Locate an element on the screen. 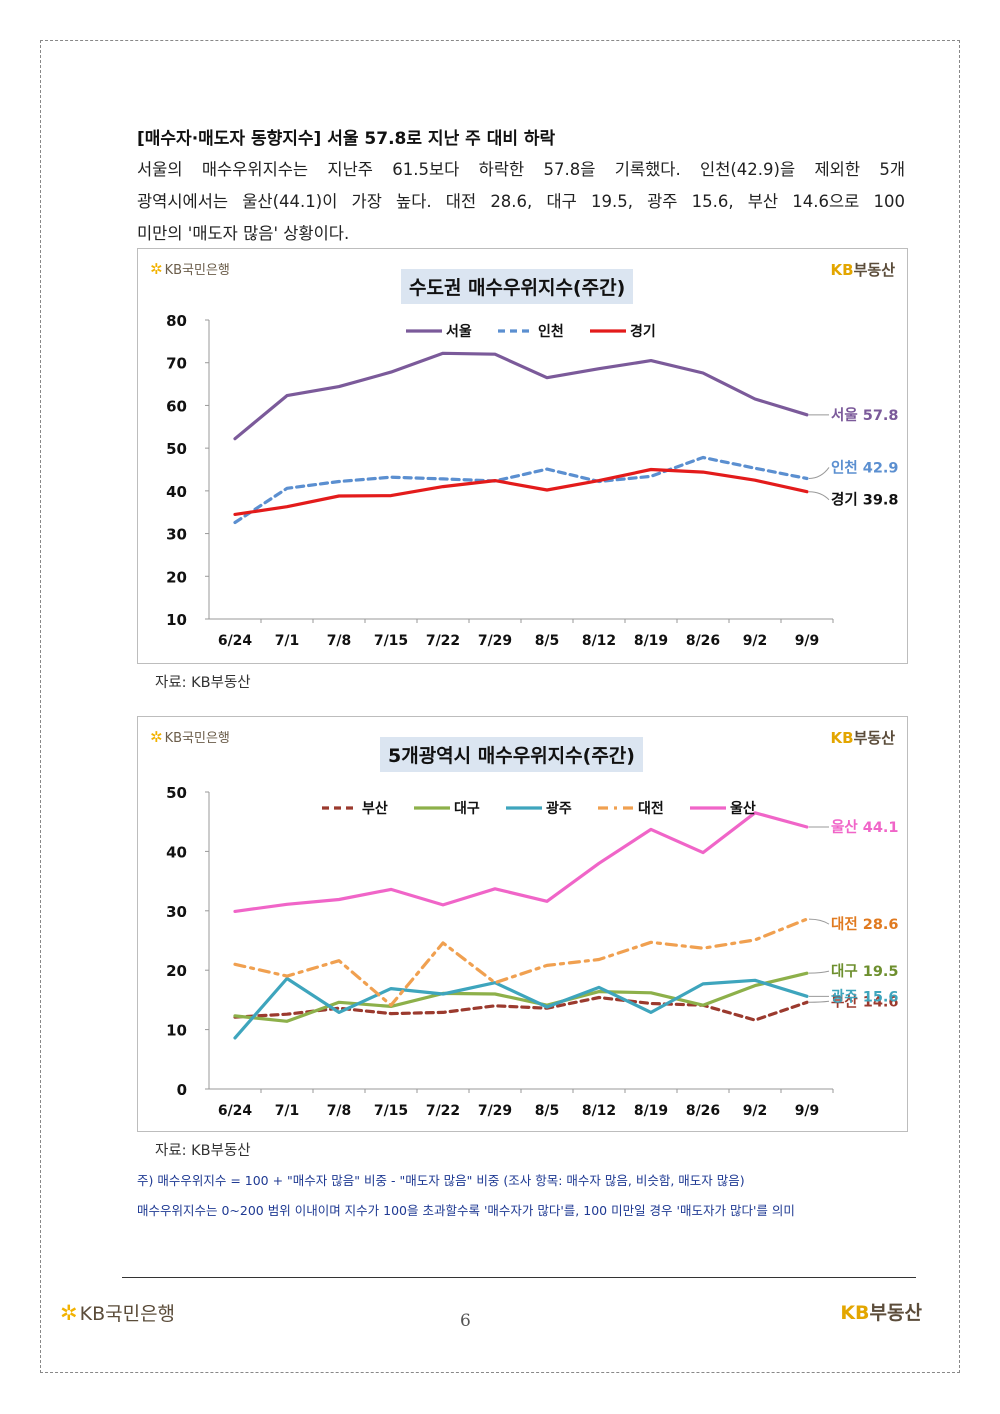  series-line-광주 is located at coordinates (521, 1008).